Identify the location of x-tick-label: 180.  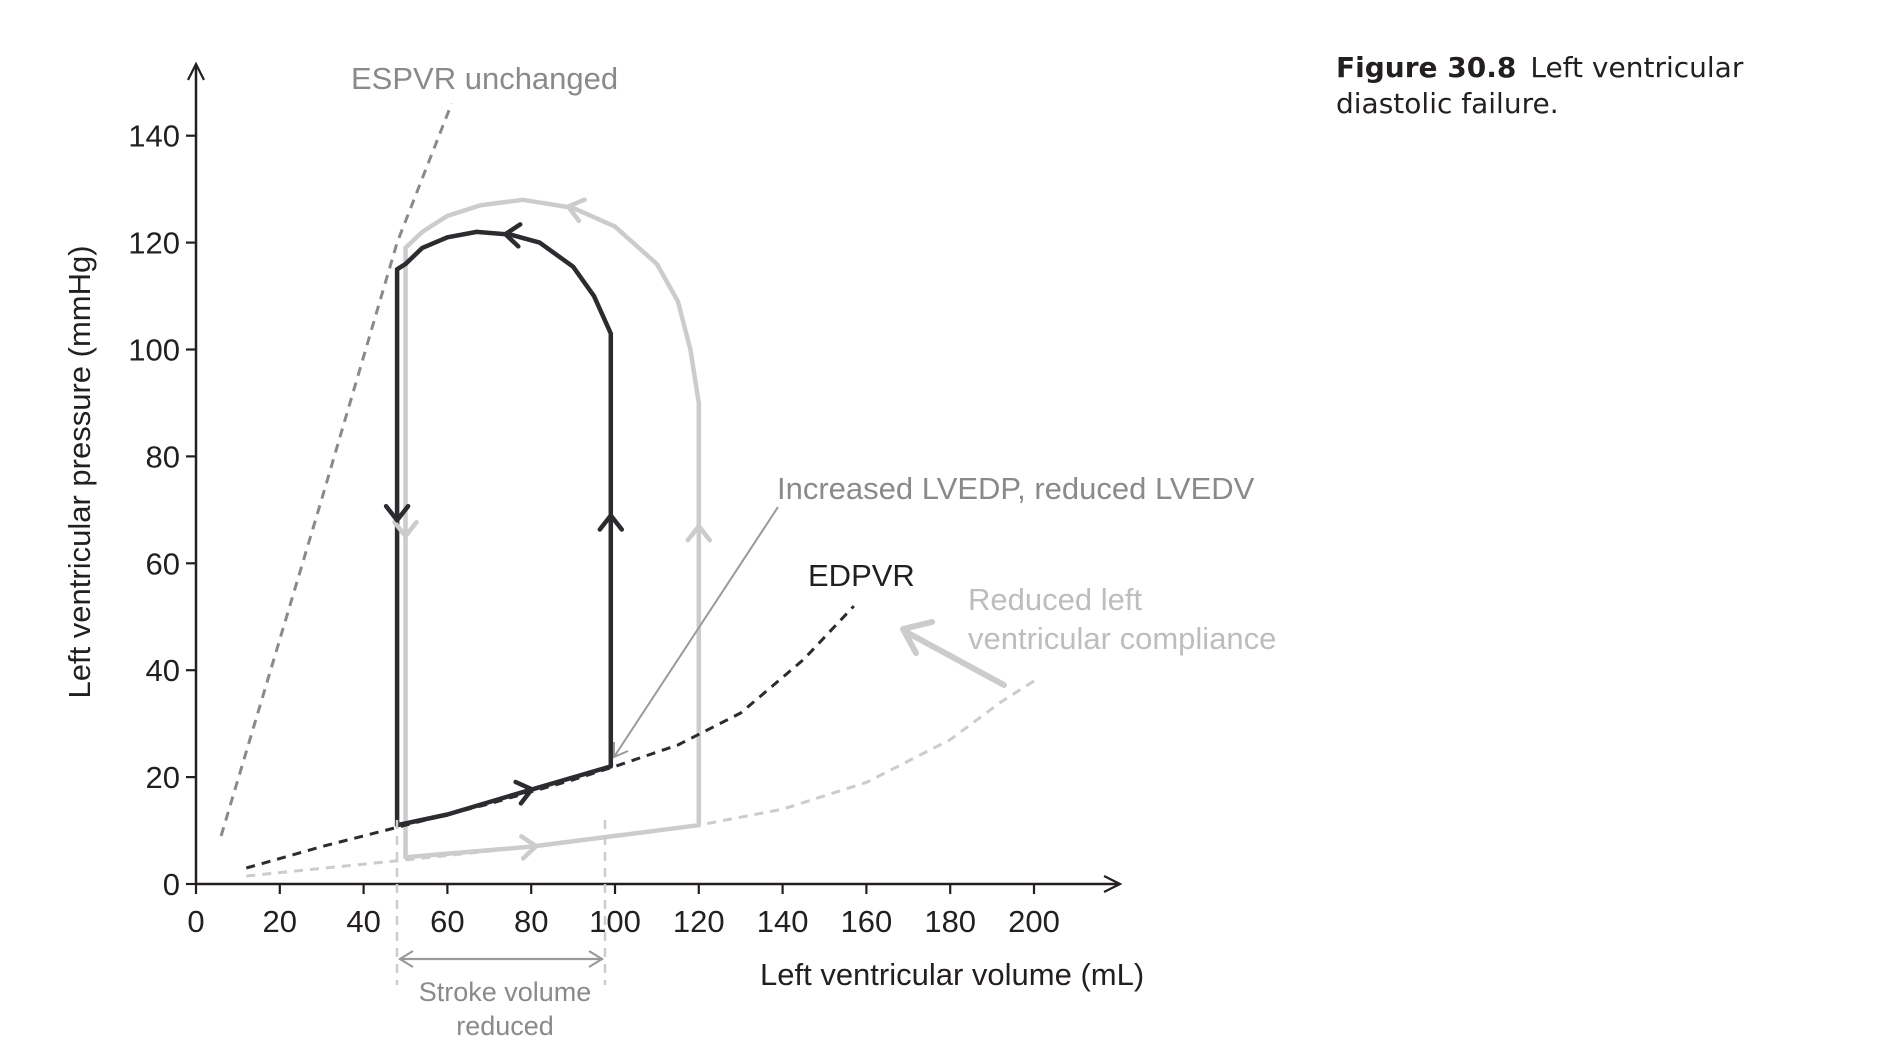
(950, 921).